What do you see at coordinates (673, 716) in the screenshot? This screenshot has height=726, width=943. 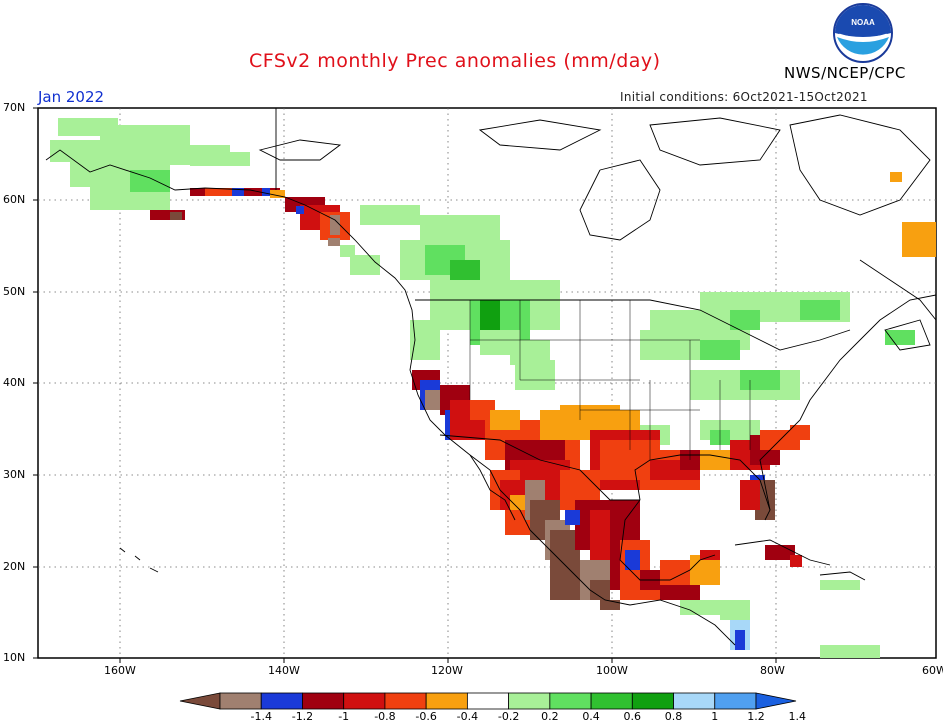 I see `colorbar-tick-label: 0.8` at bounding box center [673, 716].